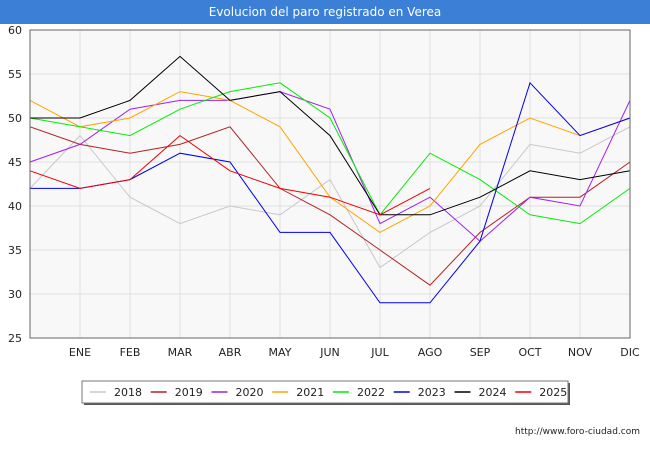  What do you see at coordinates (480, 352) in the screenshot?
I see `x-tick-label: SEP` at bounding box center [480, 352].